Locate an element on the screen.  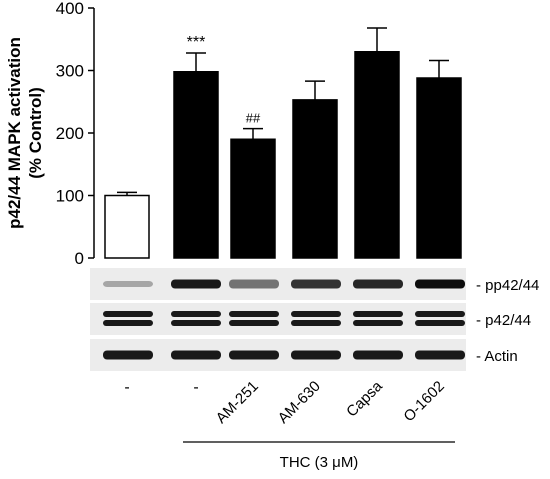
y-tick-label: 200 is located at coordinates (70, 133).